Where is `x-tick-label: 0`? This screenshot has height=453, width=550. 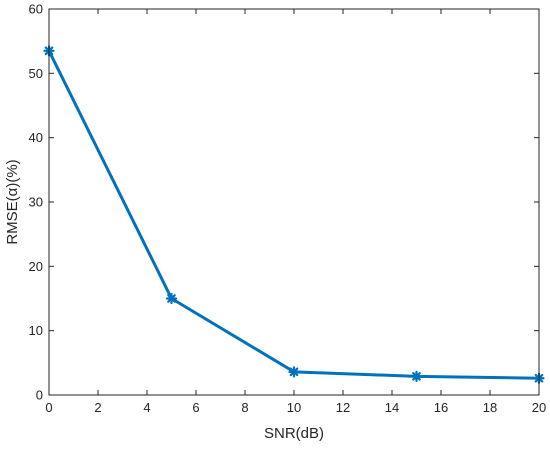 x-tick-label: 0 is located at coordinates (48, 407).